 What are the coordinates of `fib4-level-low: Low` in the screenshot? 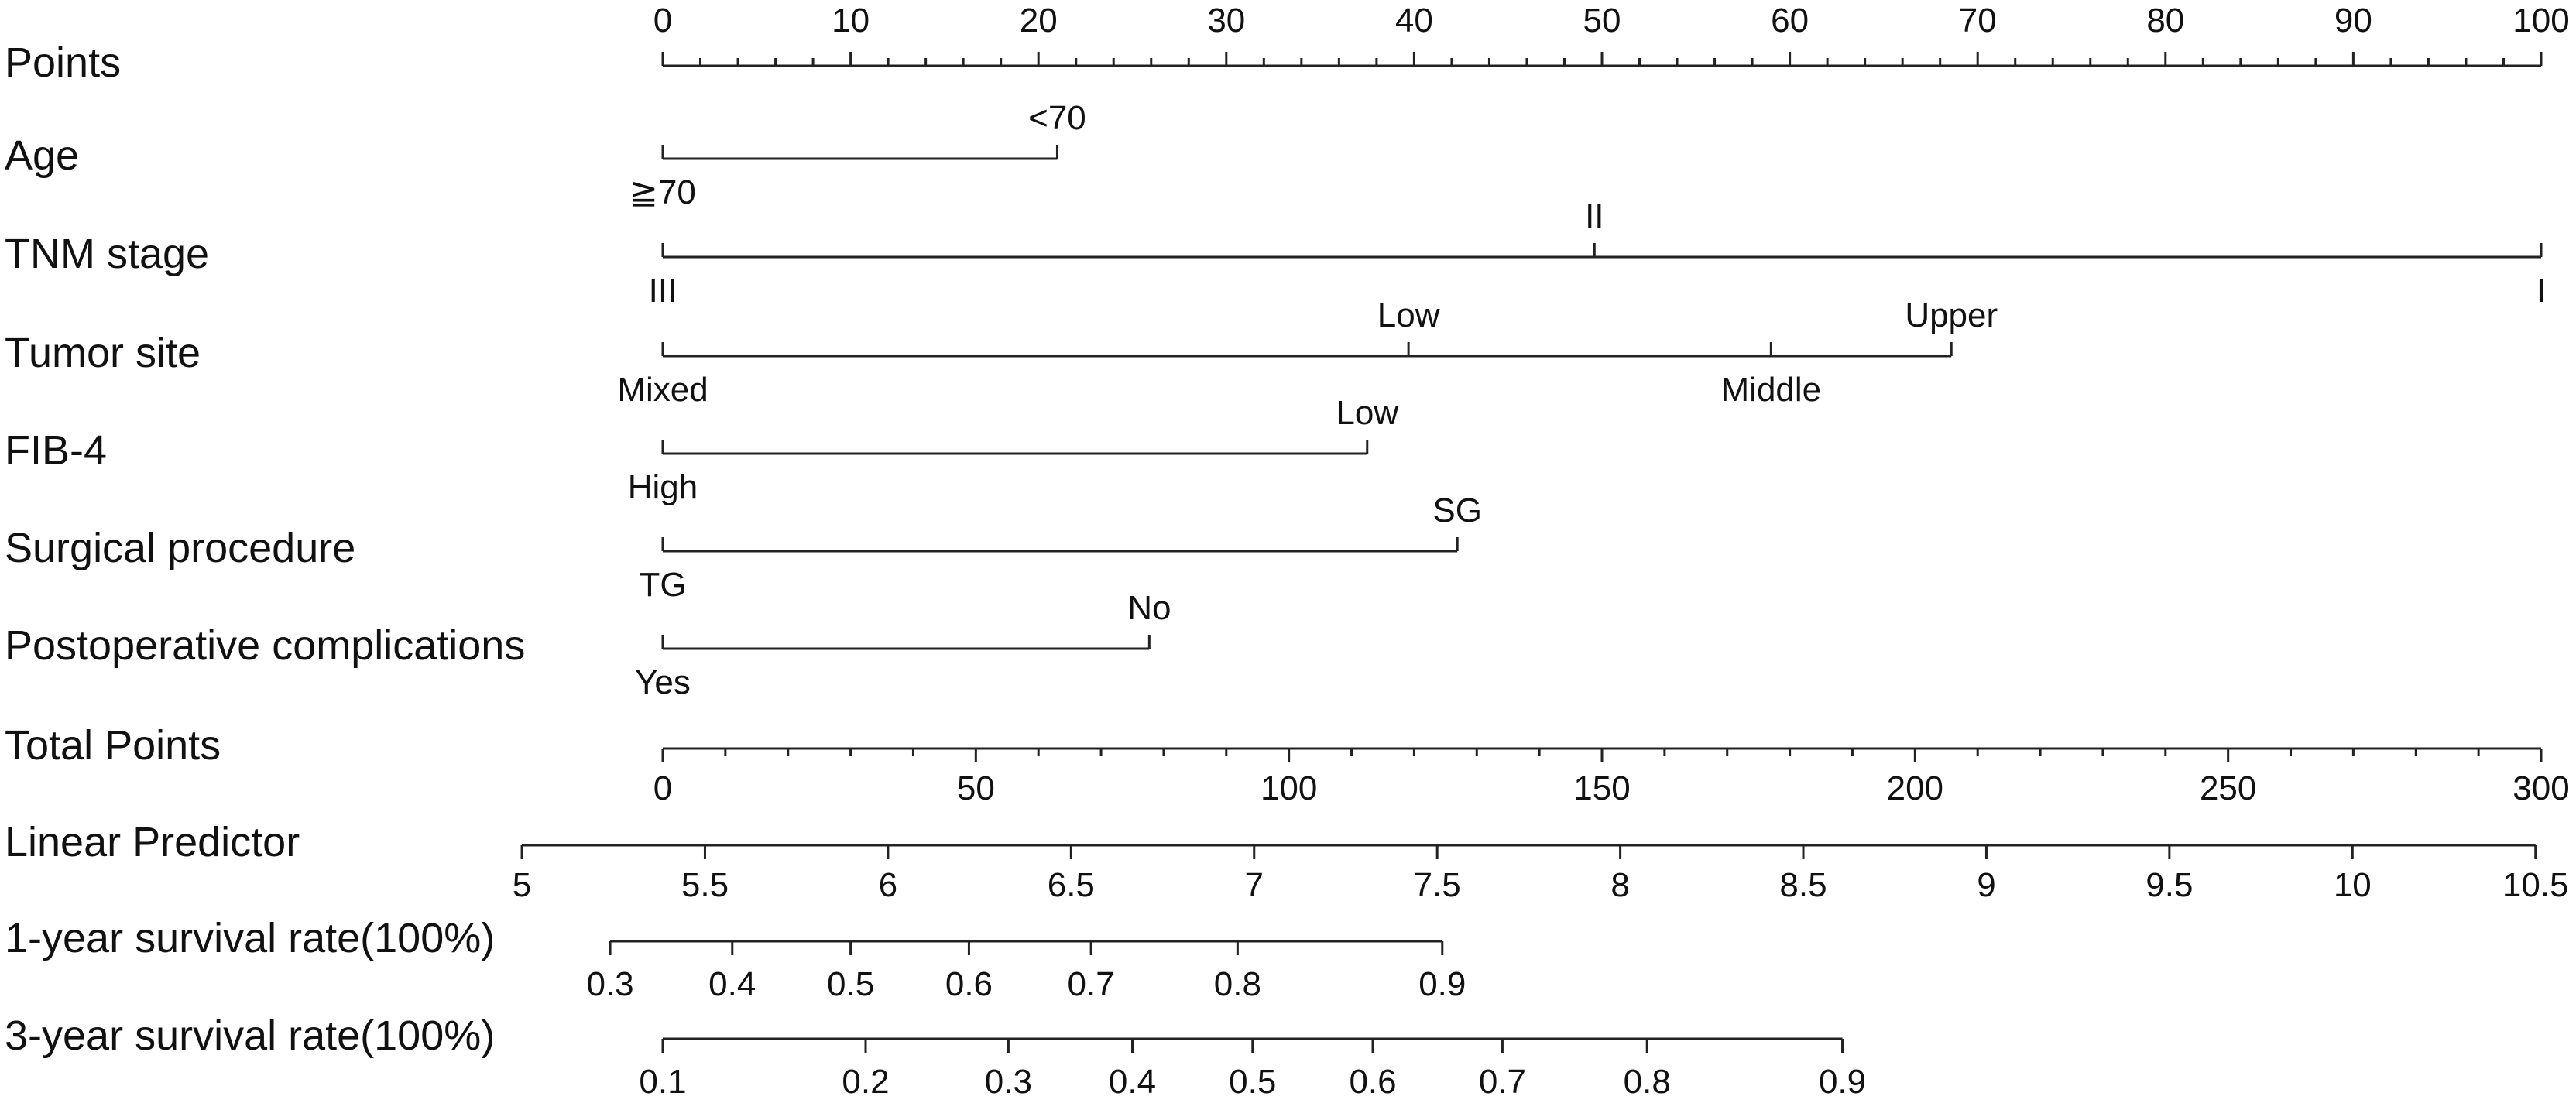 It's located at (1367, 413).